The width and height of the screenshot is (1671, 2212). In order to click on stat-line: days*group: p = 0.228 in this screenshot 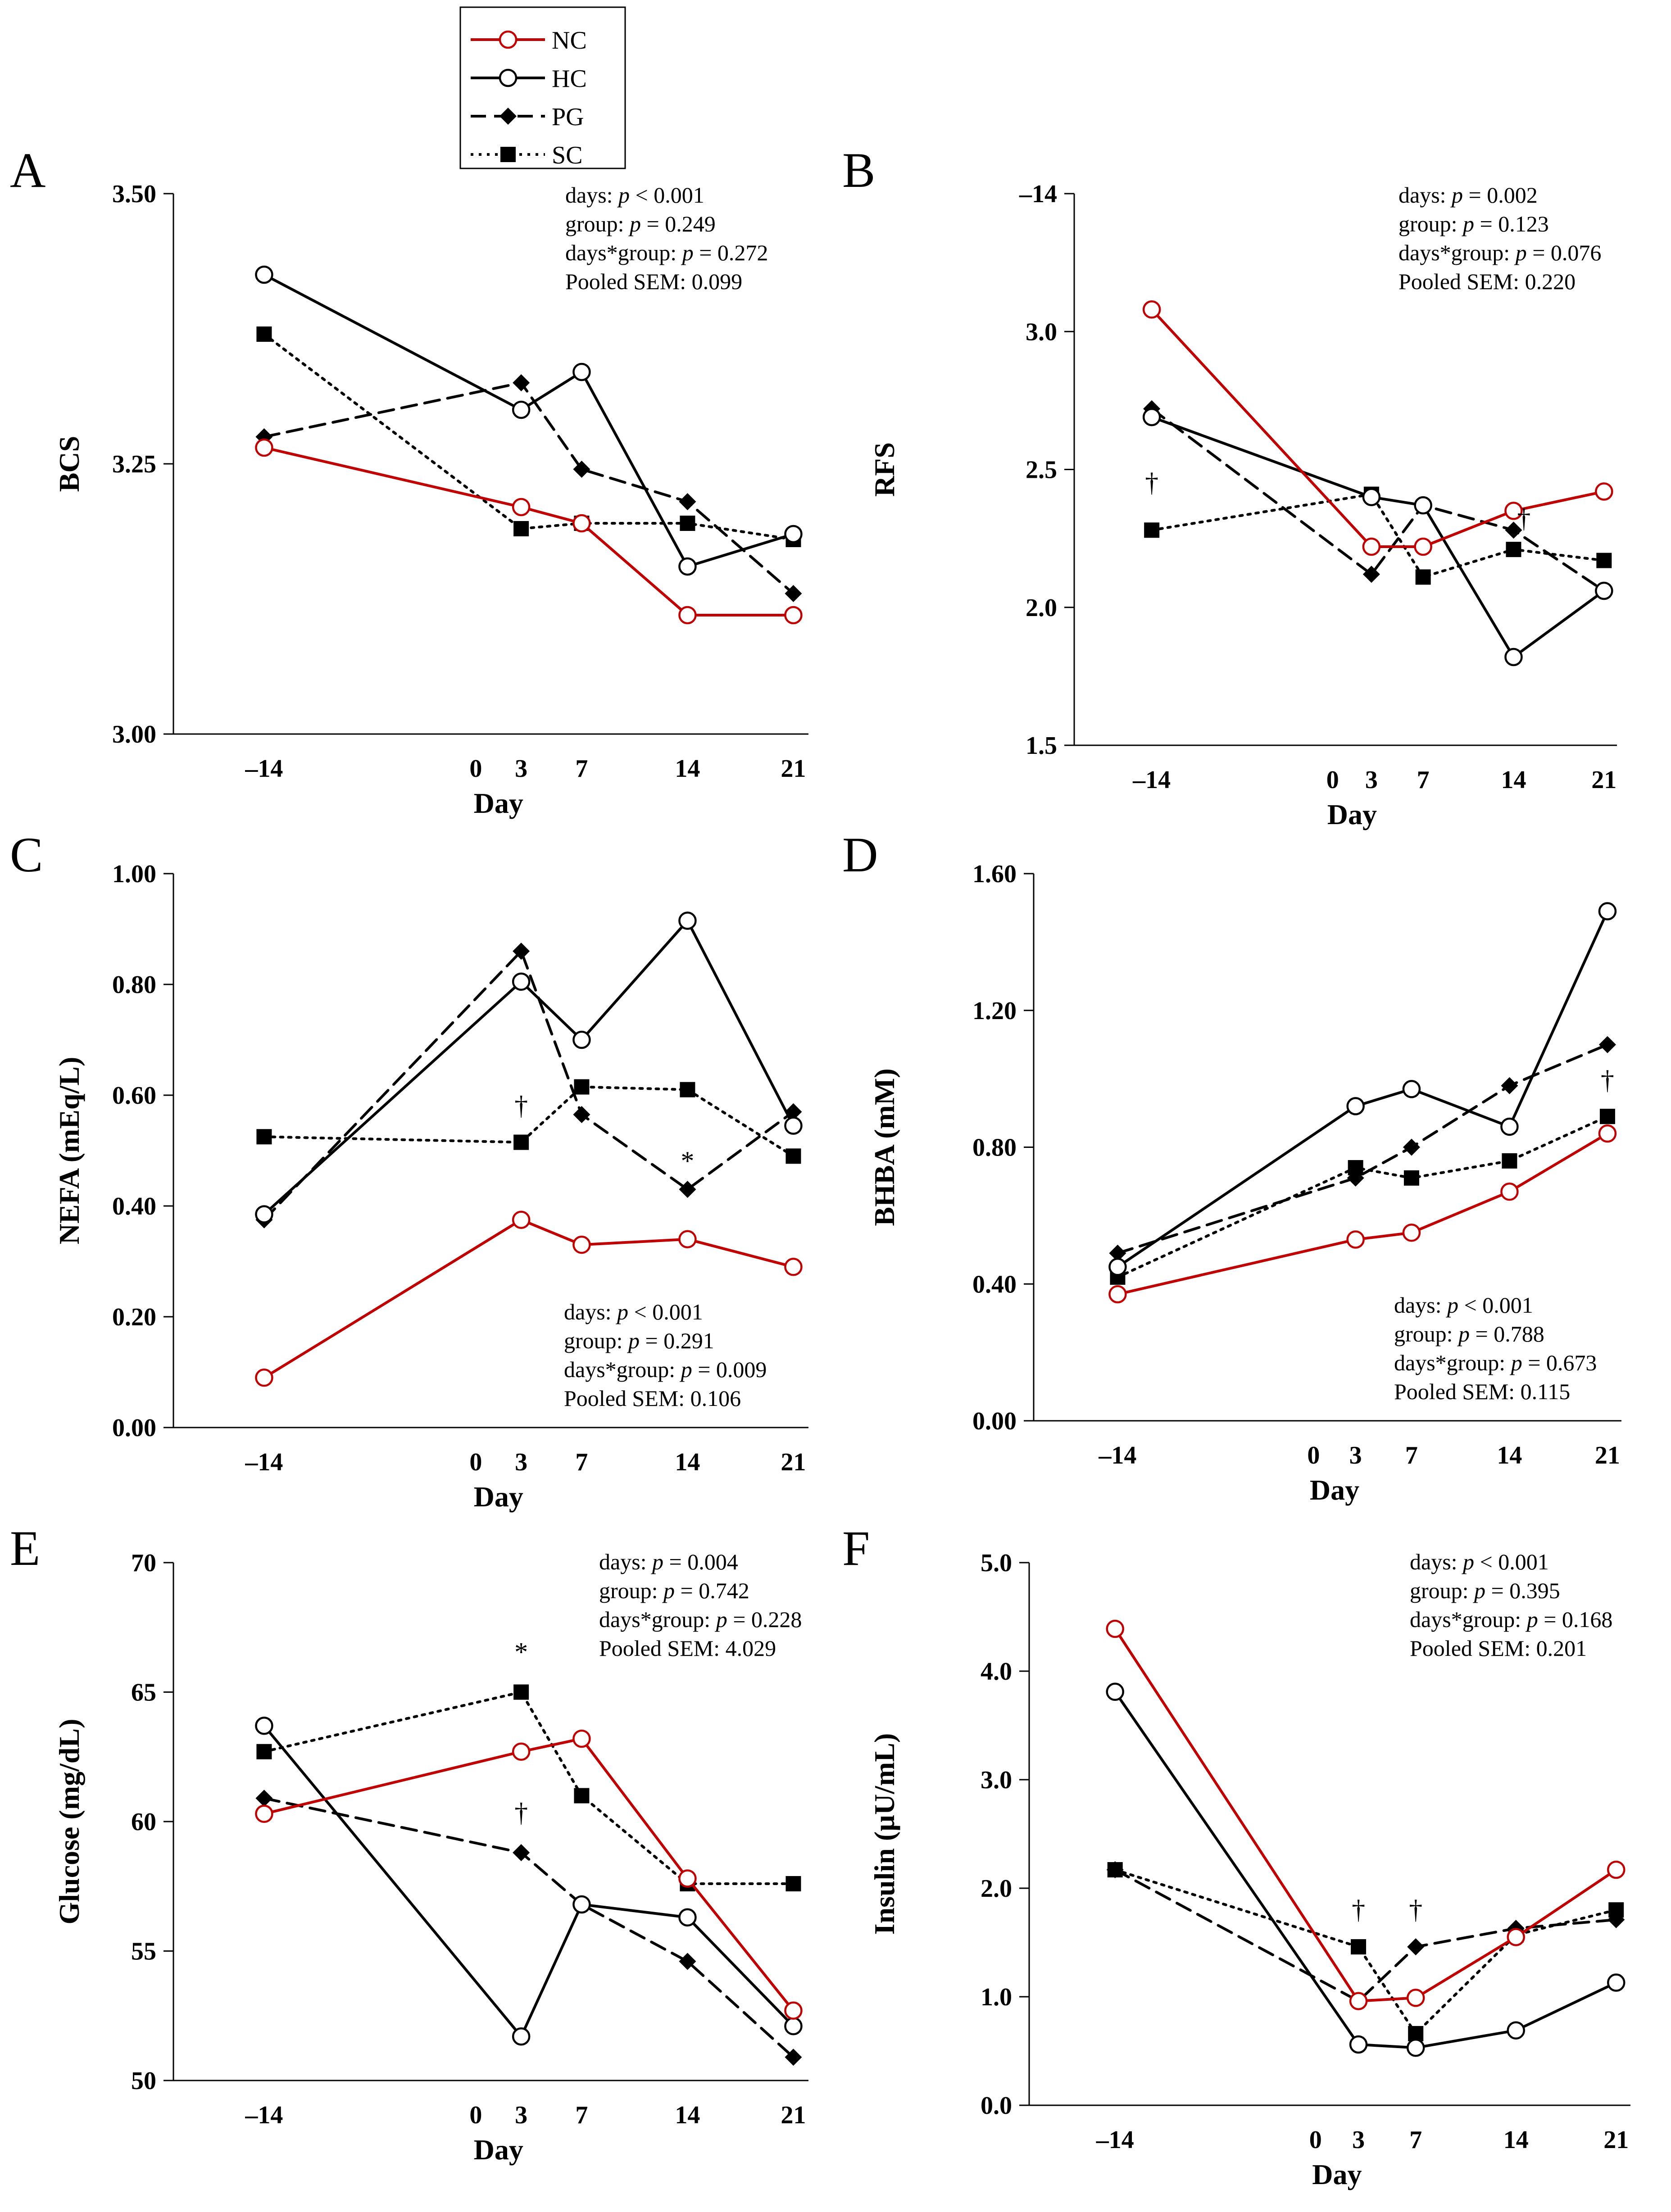, I will do `click(700, 1619)`.